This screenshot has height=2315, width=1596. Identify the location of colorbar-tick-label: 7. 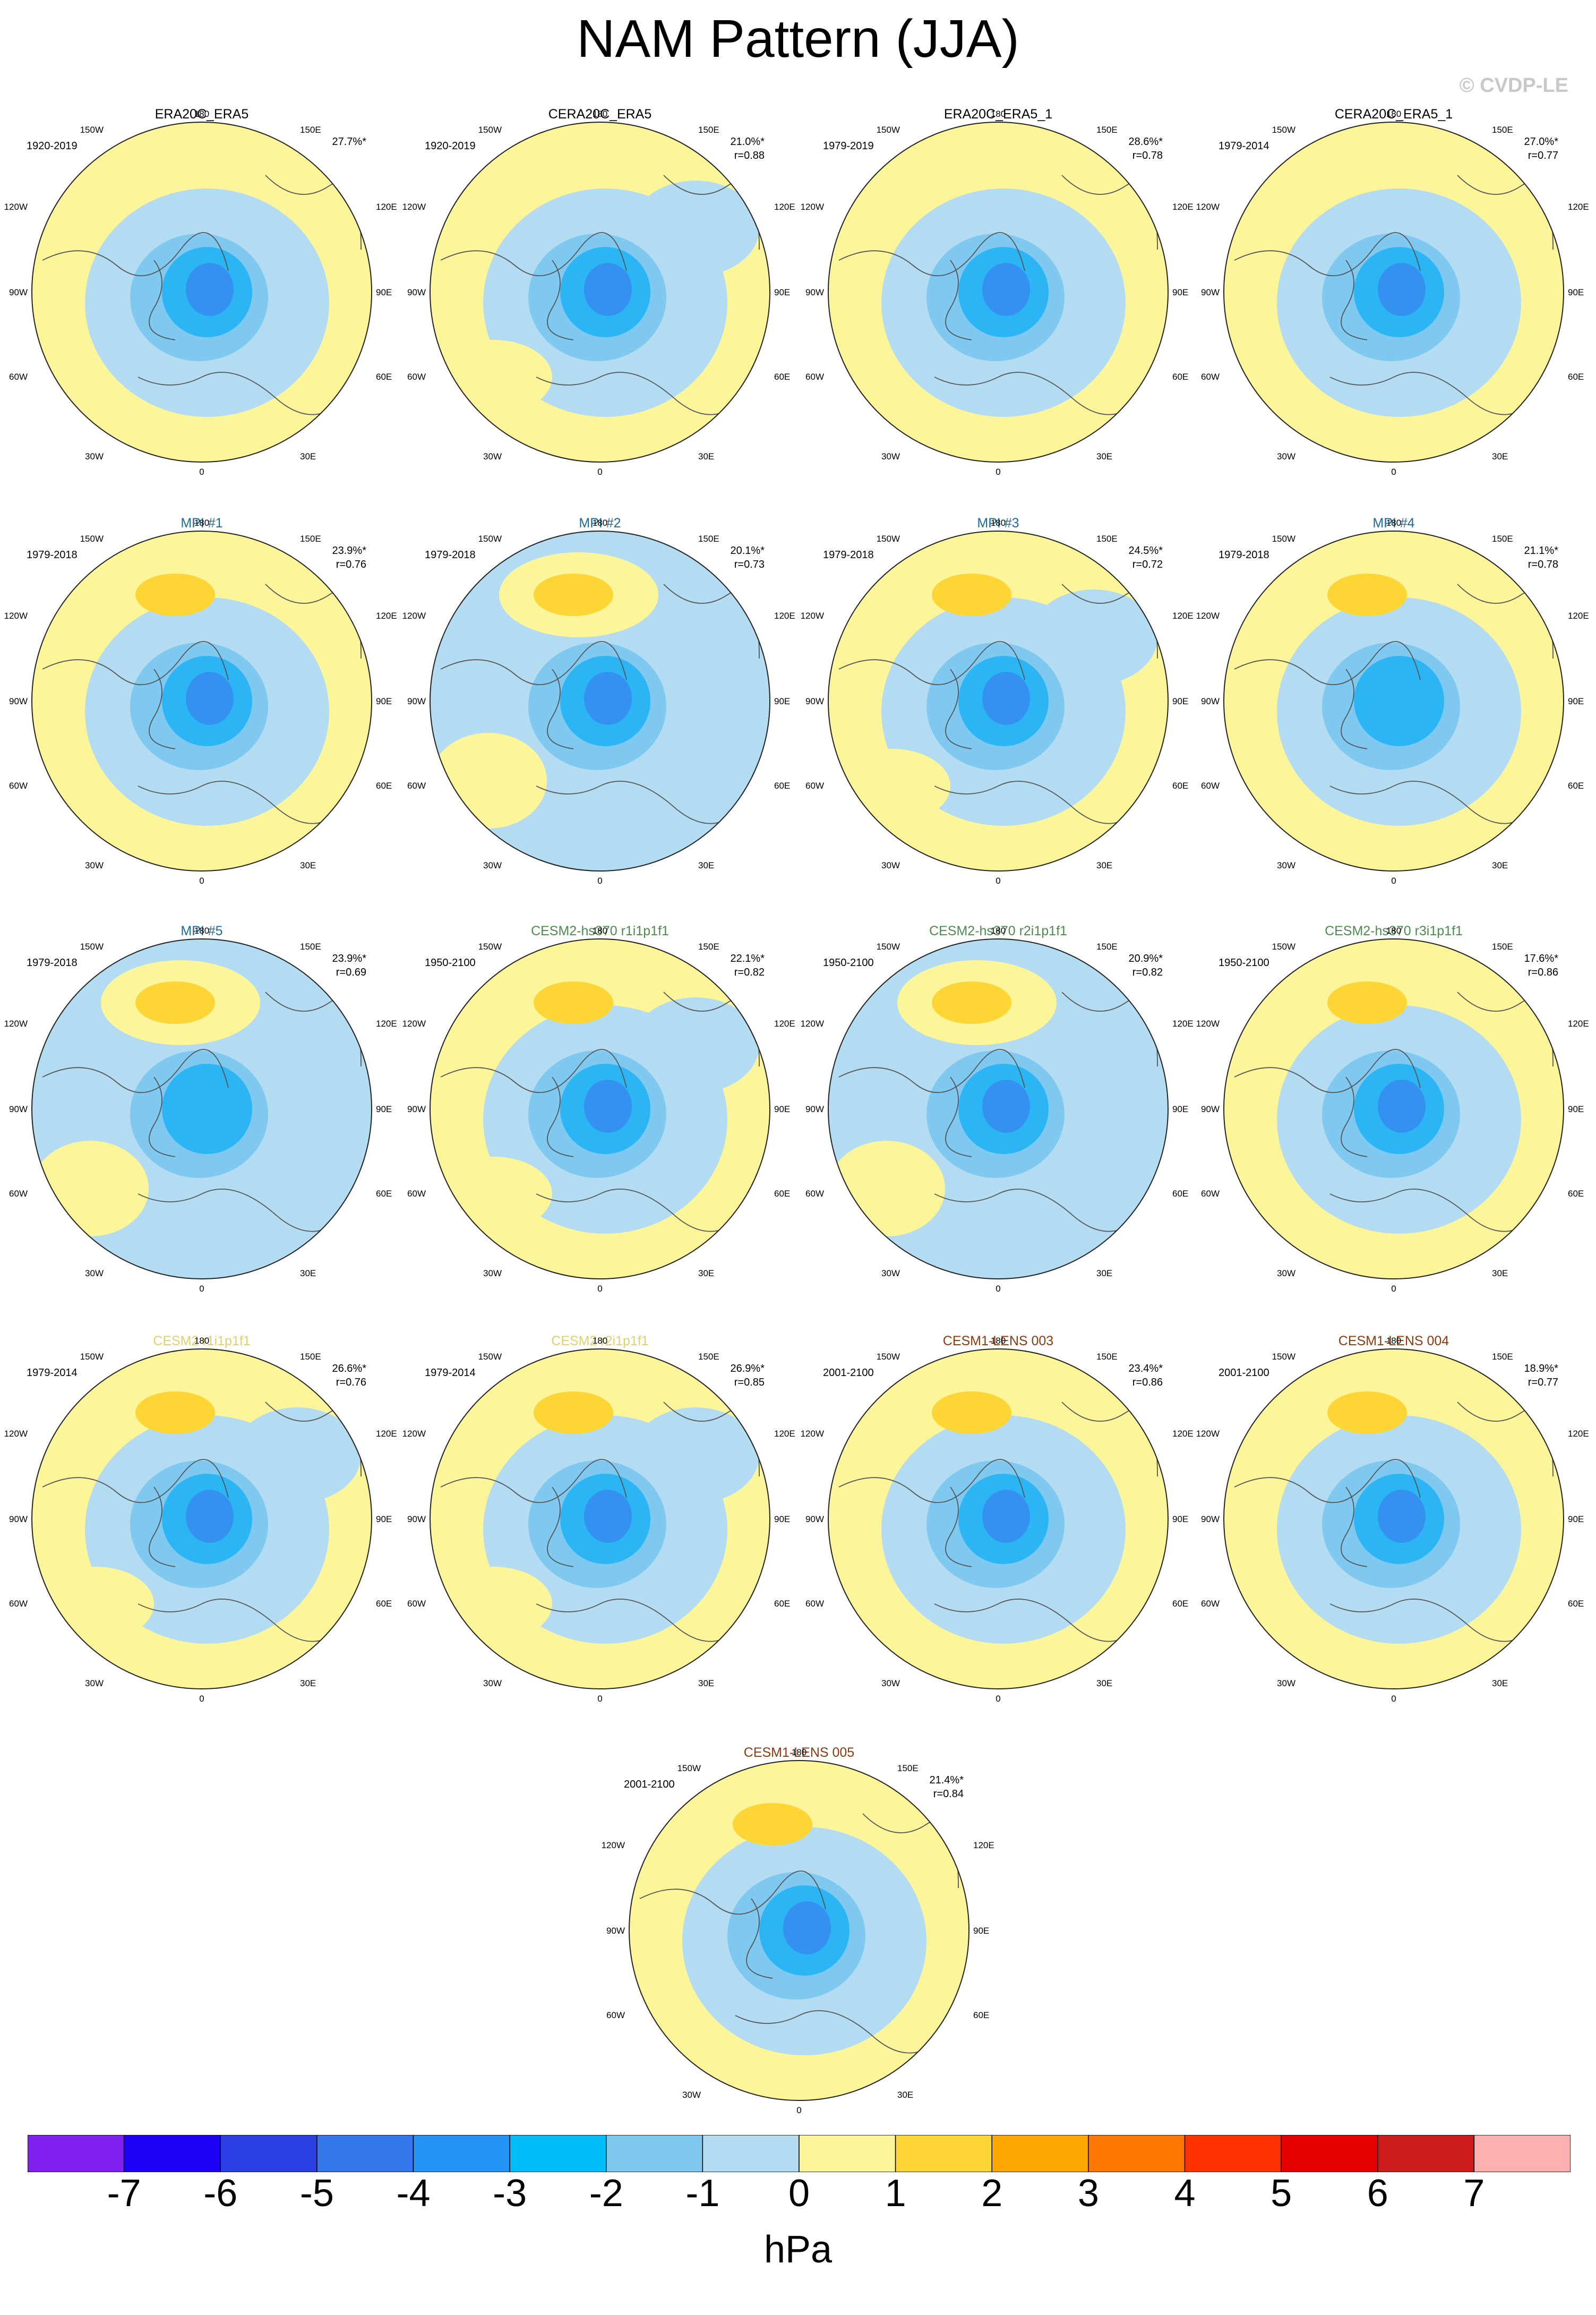
(1474, 2193).